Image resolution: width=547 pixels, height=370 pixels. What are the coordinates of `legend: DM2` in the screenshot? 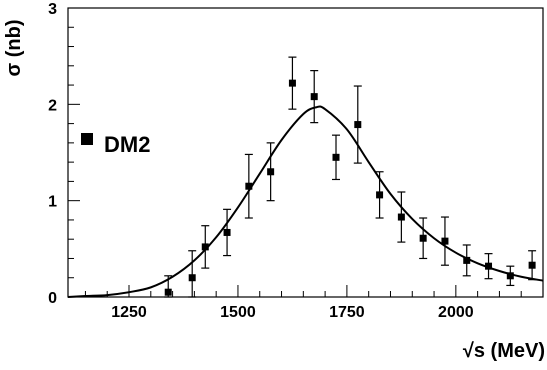 It's located at (115, 144).